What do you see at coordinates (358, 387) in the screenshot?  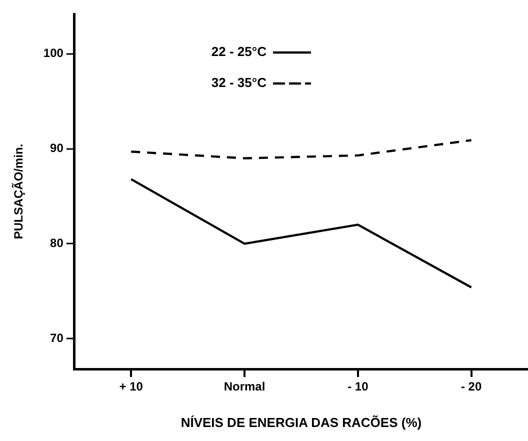 I see `x-tick-label: - 10` at bounding box center [358, 387].